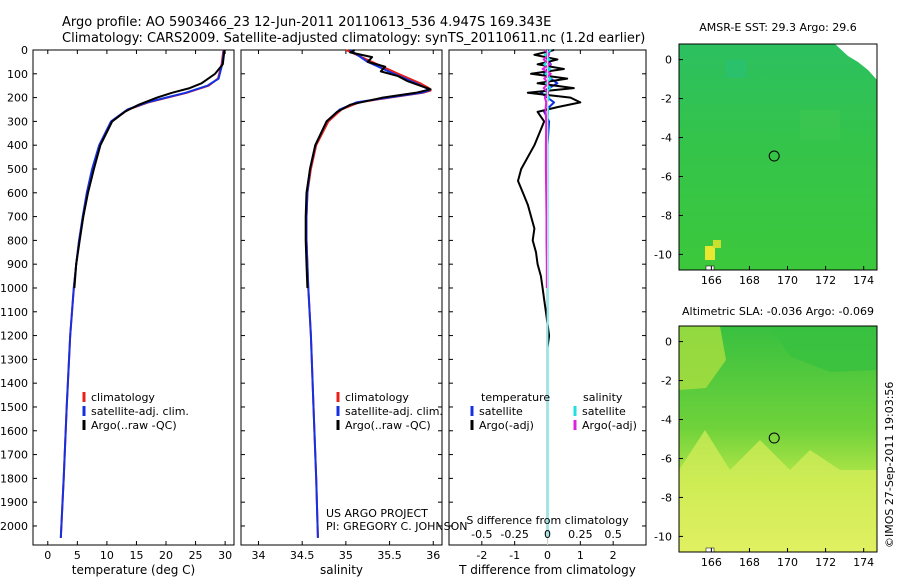 The image size is (900, 580). What do you see at coordinates (506, 425) in the screenshot?
I see `legend-label-t: Argo(-adj)` at bounding box center [506, 425].